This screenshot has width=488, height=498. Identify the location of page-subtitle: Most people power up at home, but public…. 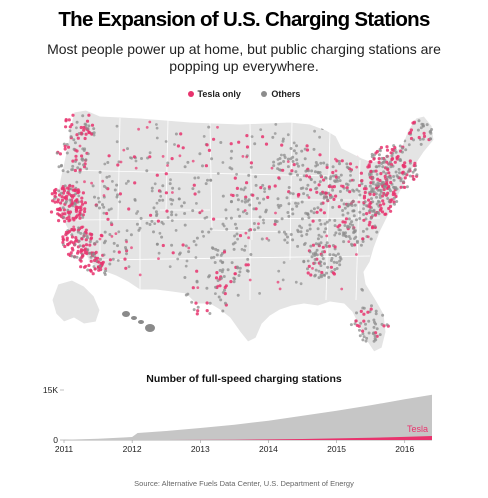
(244, 57).